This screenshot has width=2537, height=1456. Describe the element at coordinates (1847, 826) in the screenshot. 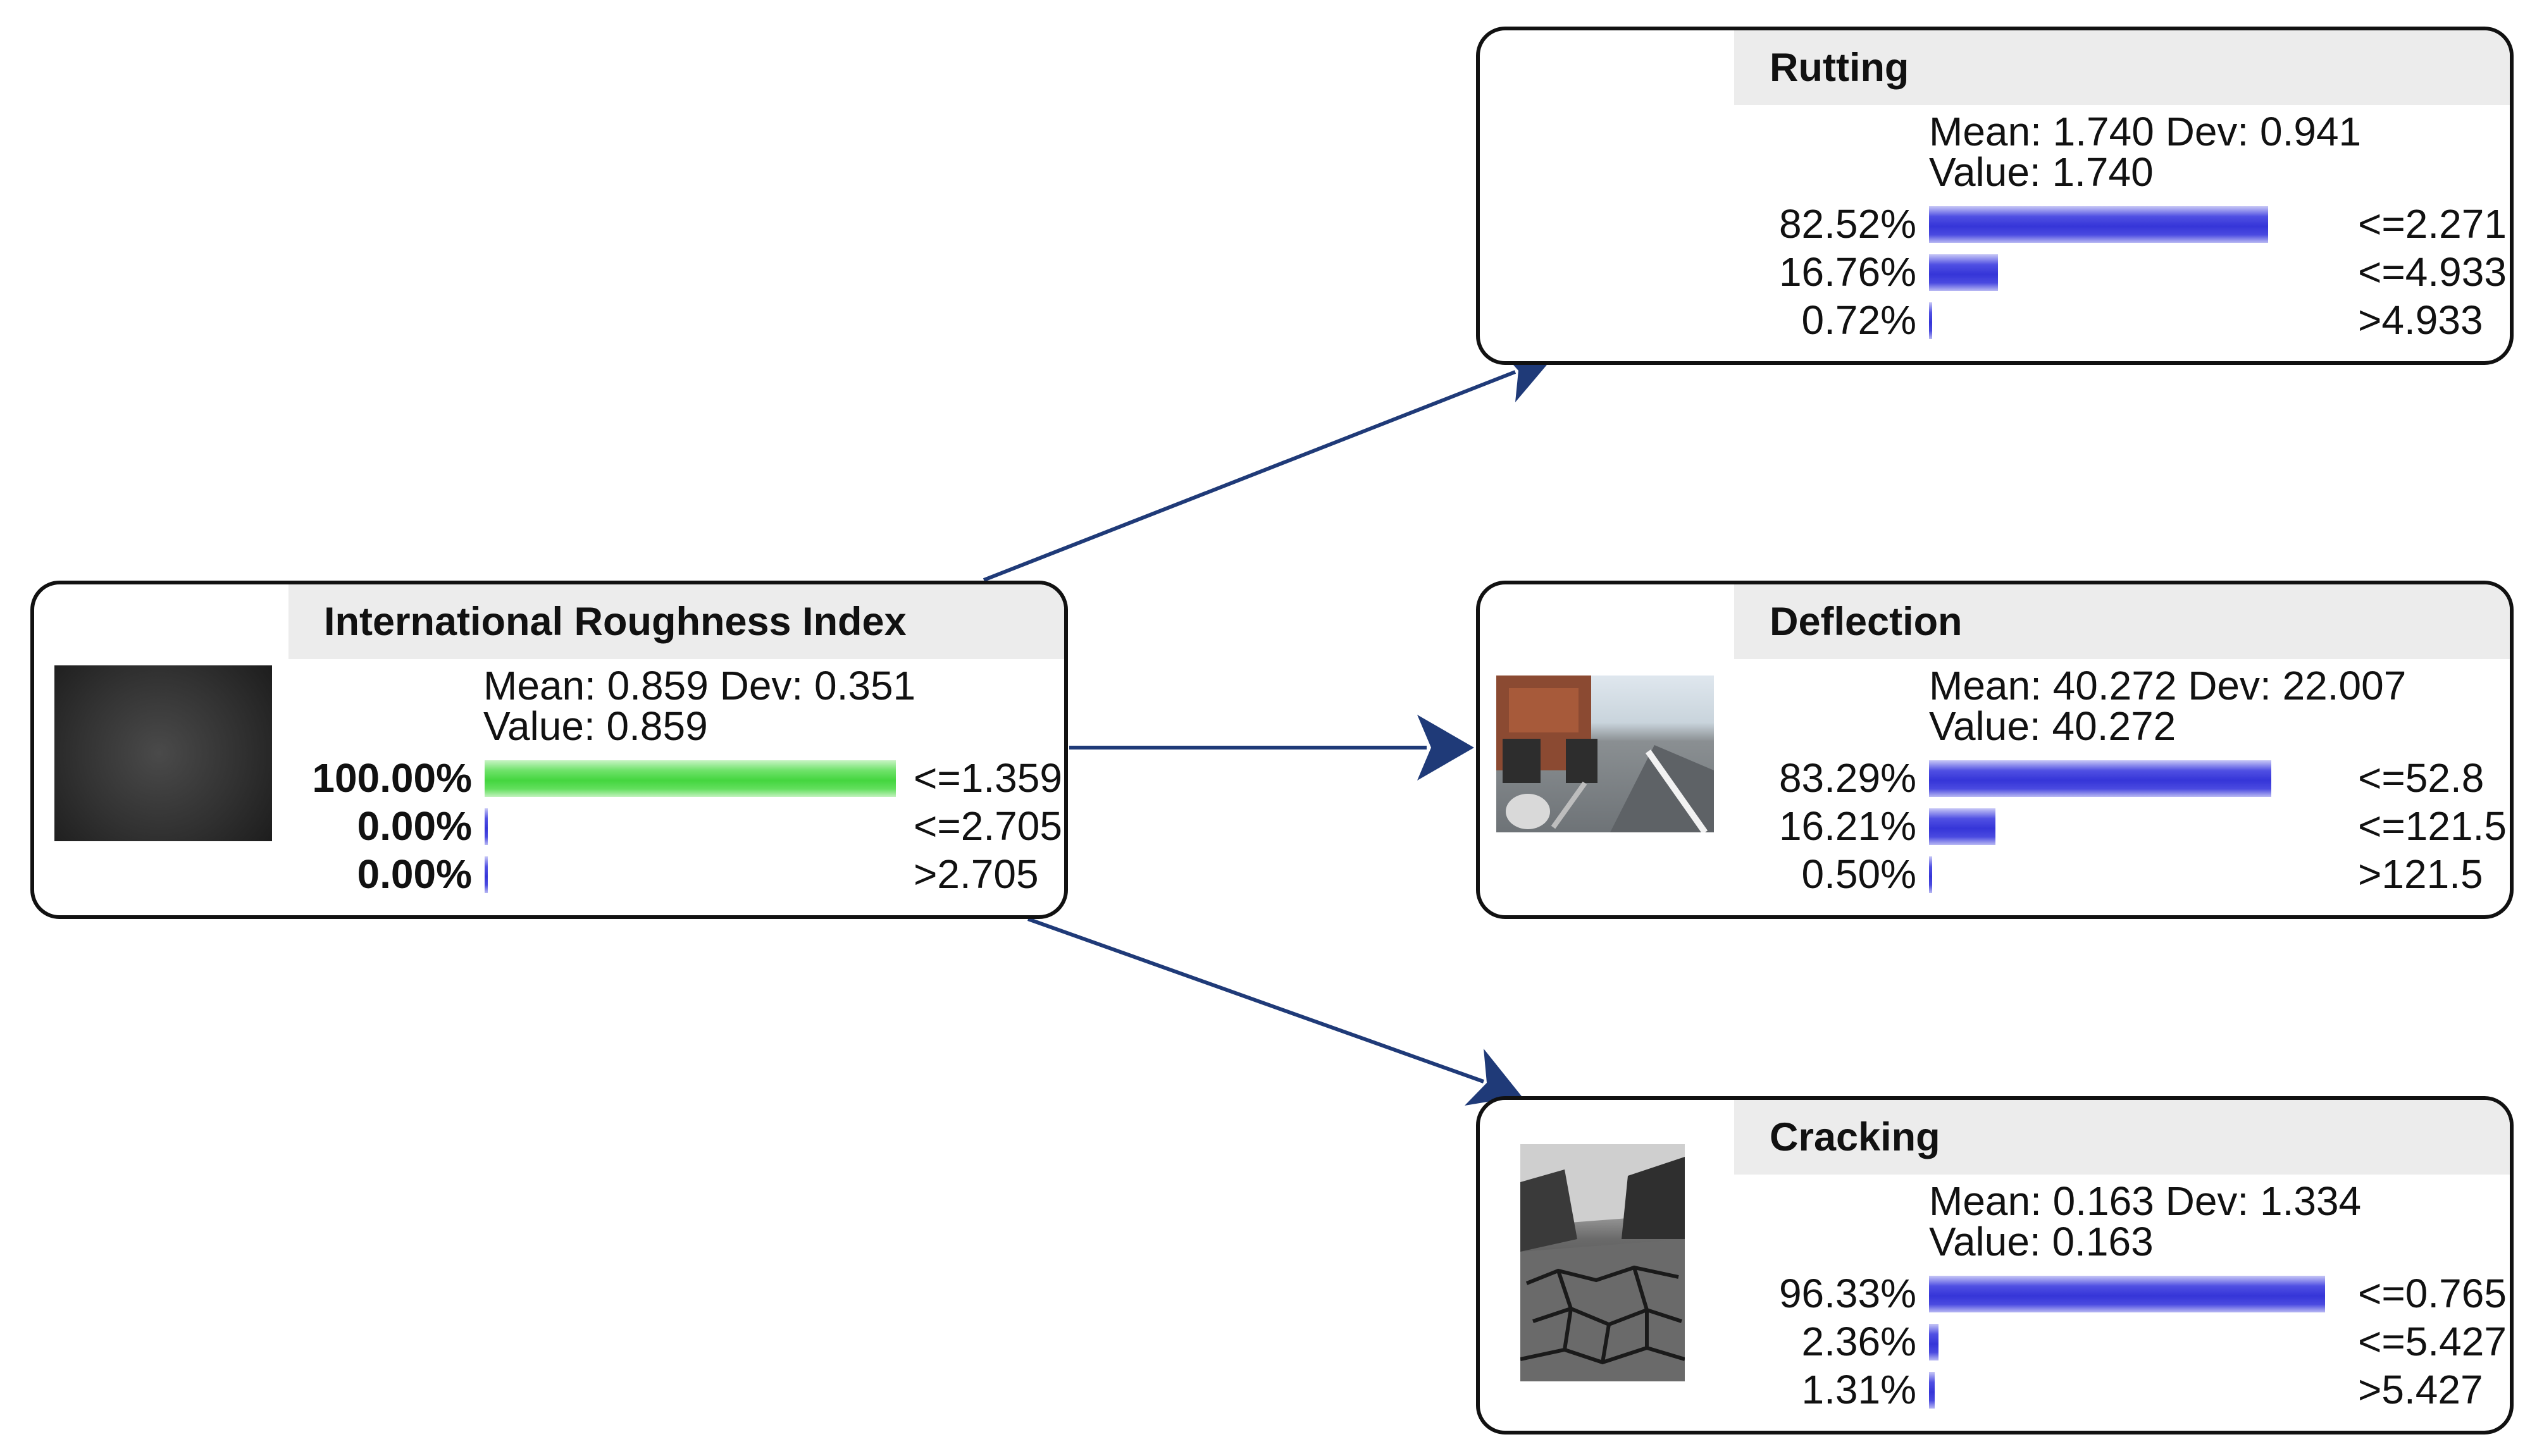

I see `state-percent: 16.21%` at that location.